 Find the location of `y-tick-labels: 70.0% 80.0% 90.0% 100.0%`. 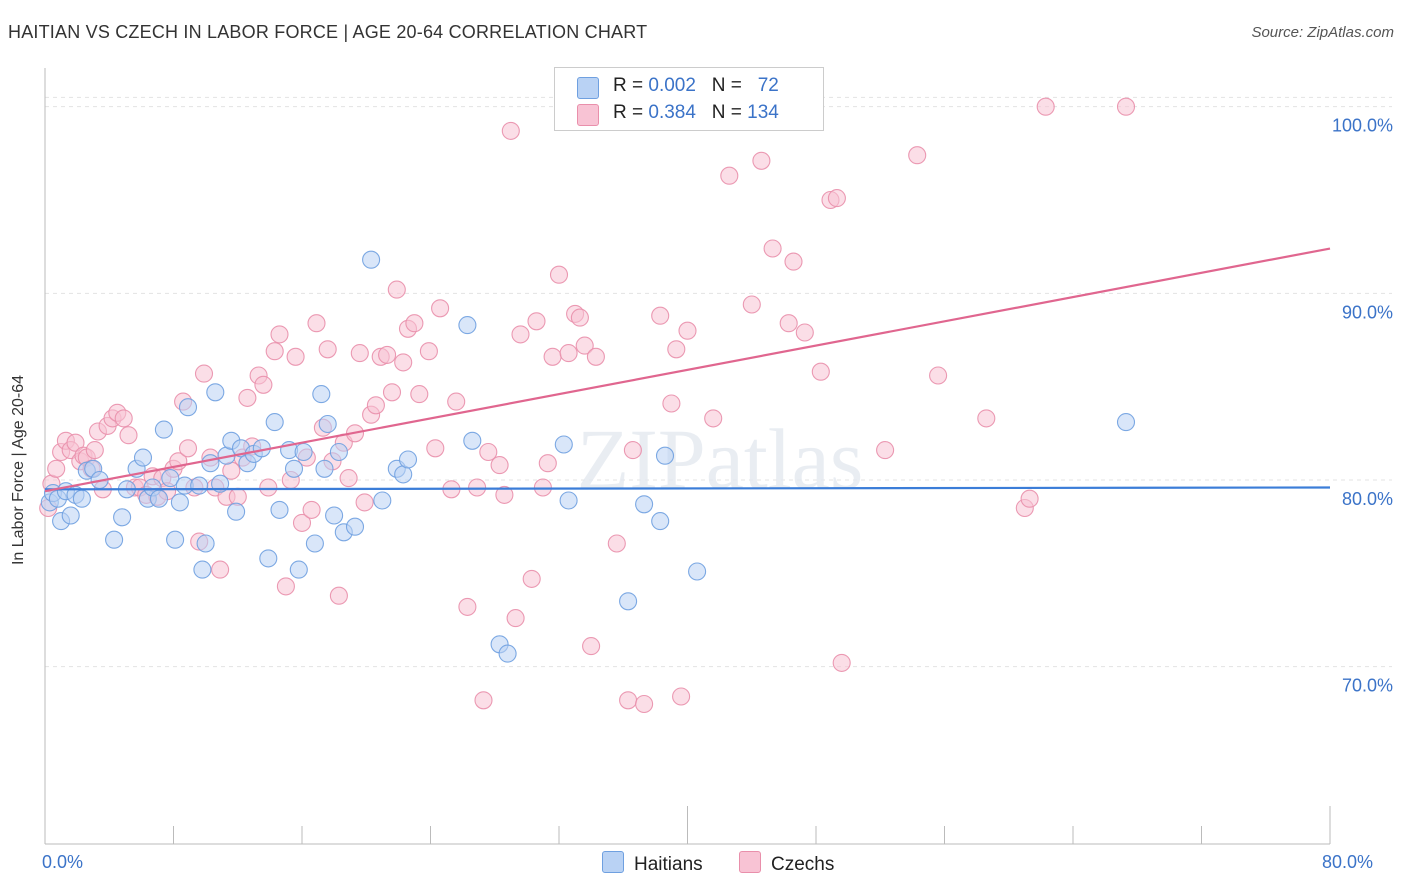

y-tick-labels: 70.0% 80.0% 90.0% 100.0% is located at coordinates (1362, 406).